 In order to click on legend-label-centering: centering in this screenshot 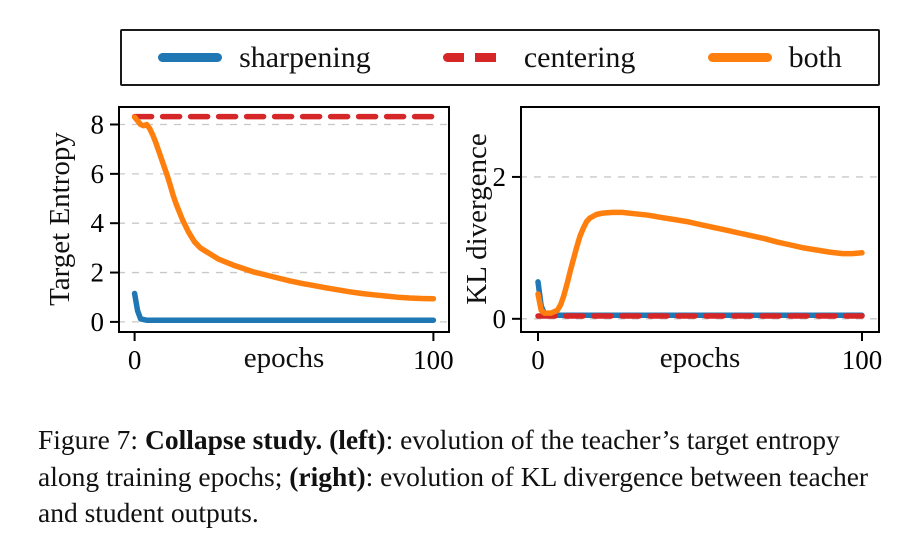, I will do `click(579, 57)`.